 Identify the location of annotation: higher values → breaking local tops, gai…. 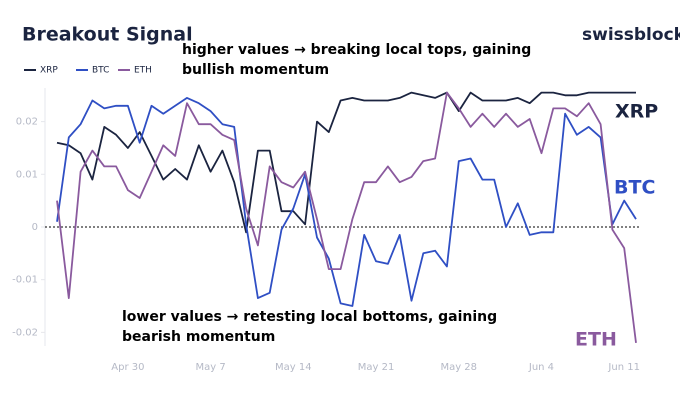
(356, 50).